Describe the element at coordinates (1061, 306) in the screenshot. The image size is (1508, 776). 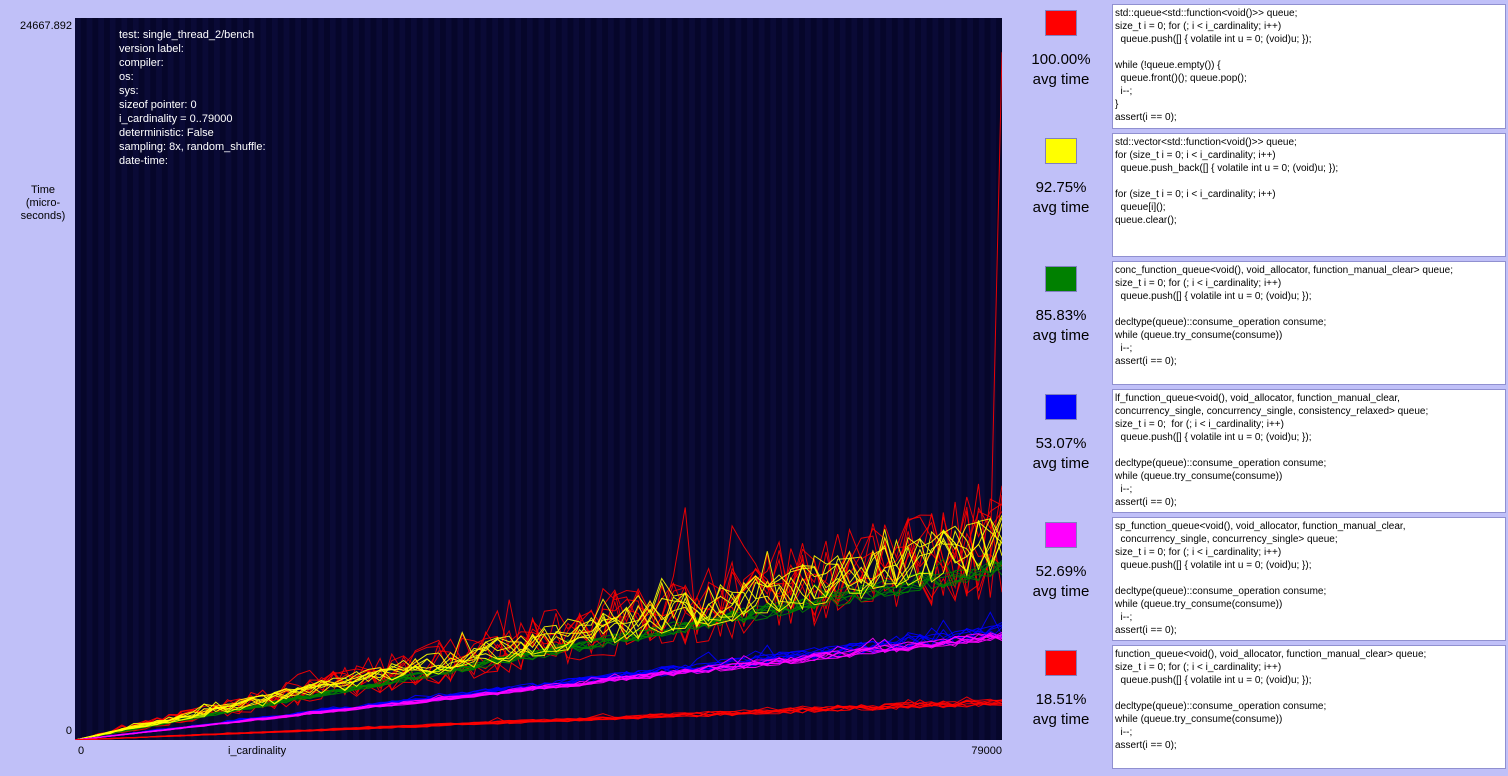
I see `legend-item: 85.83% avg time` at that location.